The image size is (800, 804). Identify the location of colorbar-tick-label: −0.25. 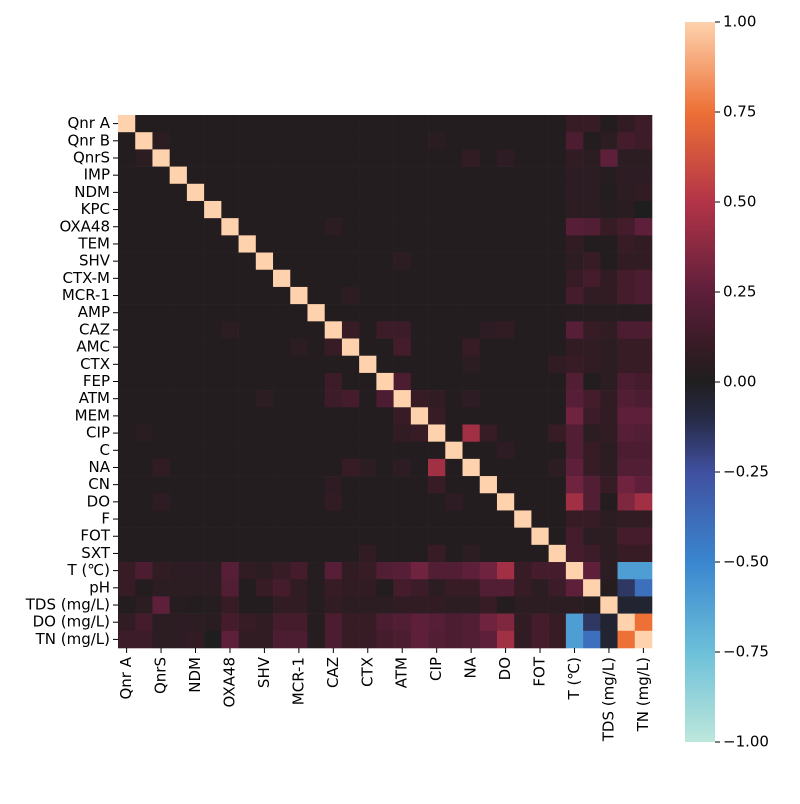
(746, 472).